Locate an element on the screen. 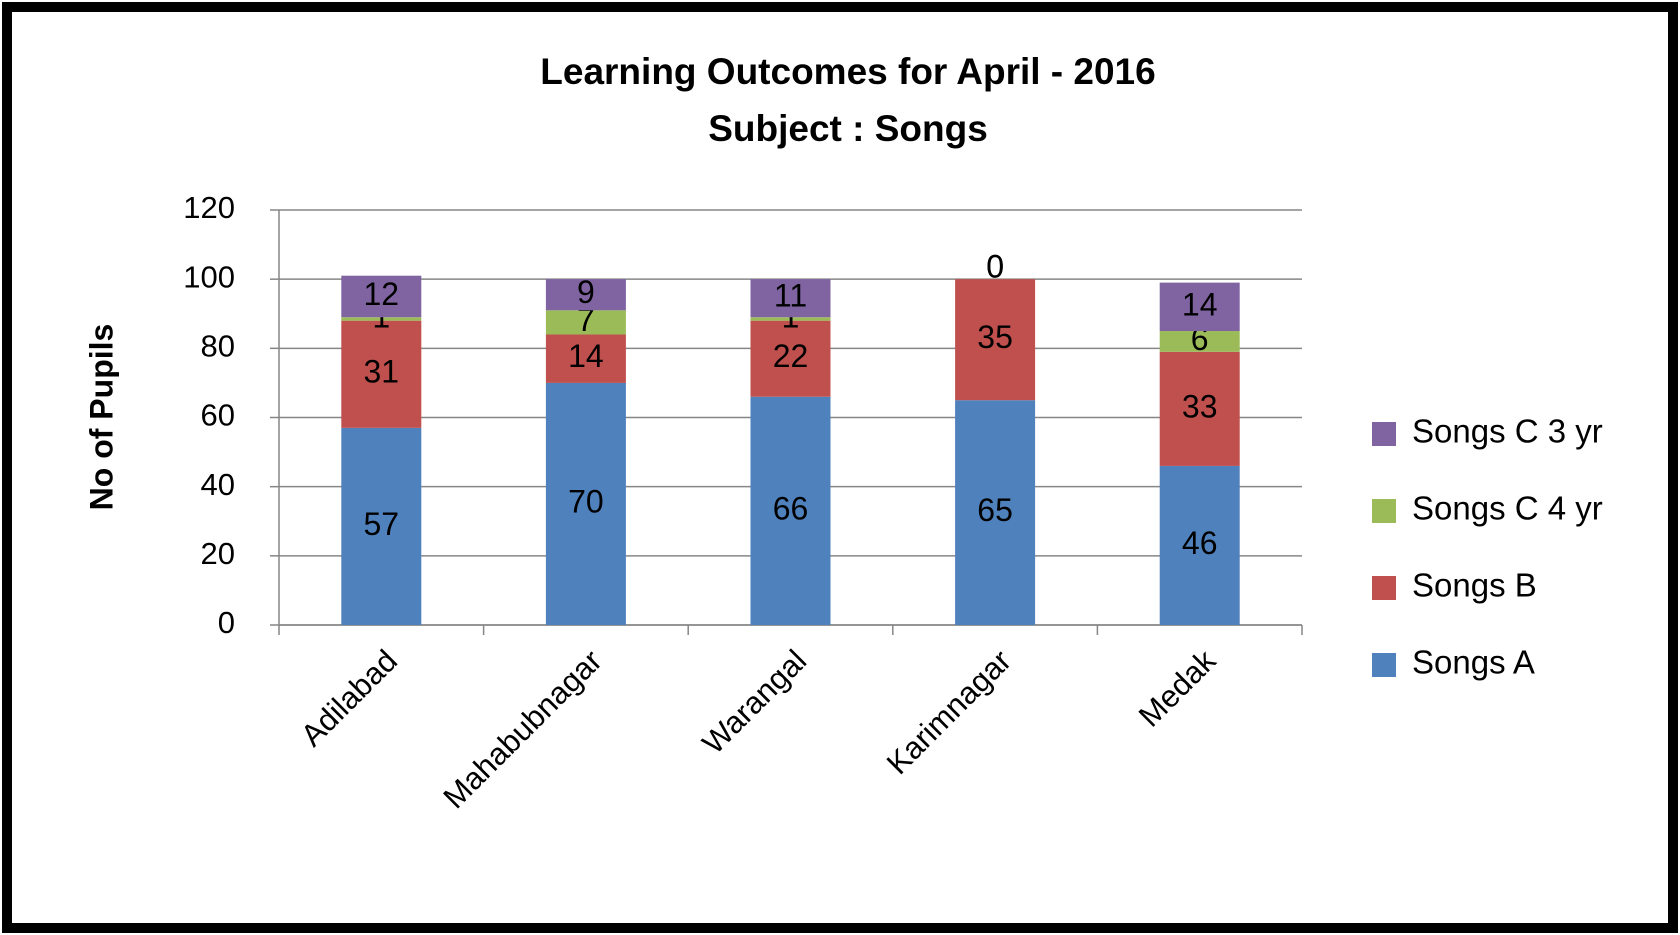 Image resolution: width=1680 pixels, height=935 pixels. data-label: 22 is located at coordinates (791, 356).